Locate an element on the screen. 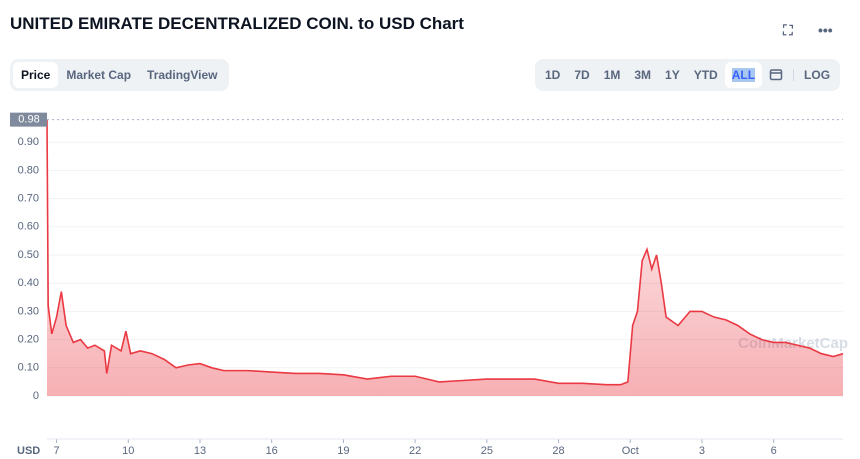 This screenshot has height=459, width=860. calendar-icon is located at coordinates (776, 74).